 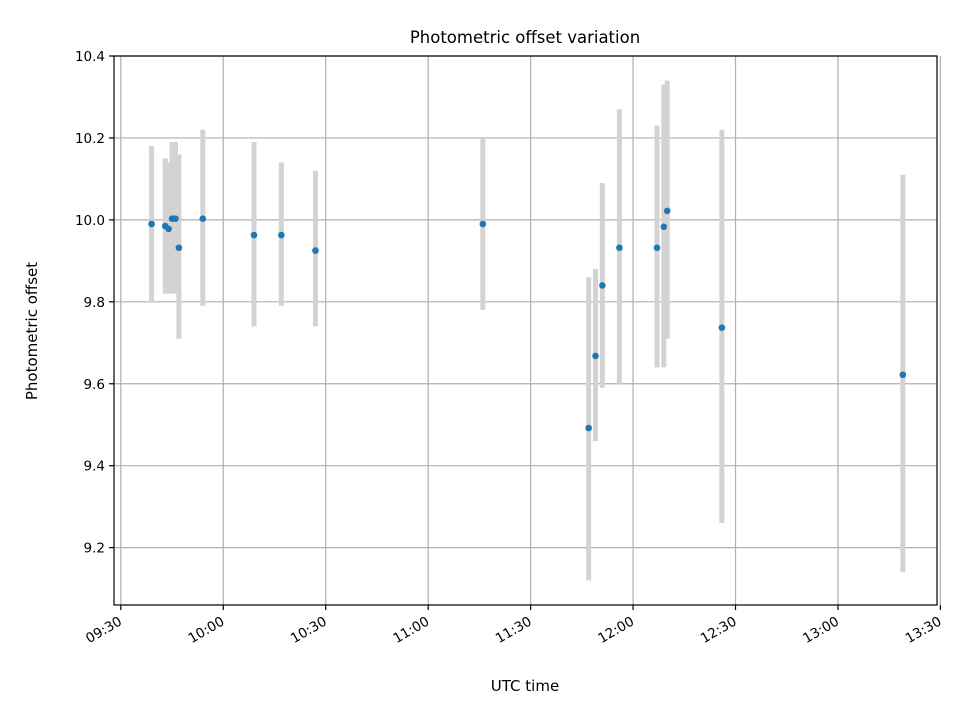 What do you see at coordinates (90, 139) in the screenshot?
I see `y-tick-label: 10.2` at bounding box center [90, 139].